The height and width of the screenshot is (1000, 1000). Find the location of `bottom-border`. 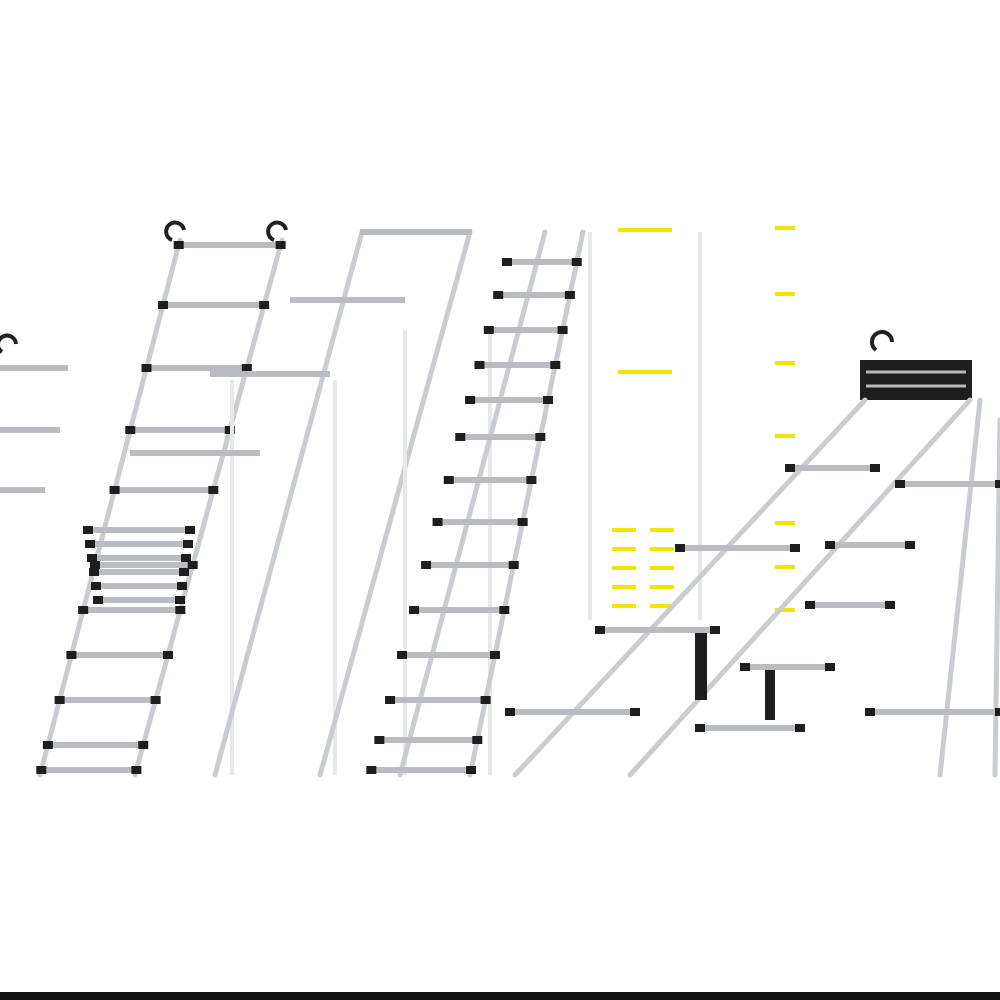

bottom-border is located at coordinates (500, 996).